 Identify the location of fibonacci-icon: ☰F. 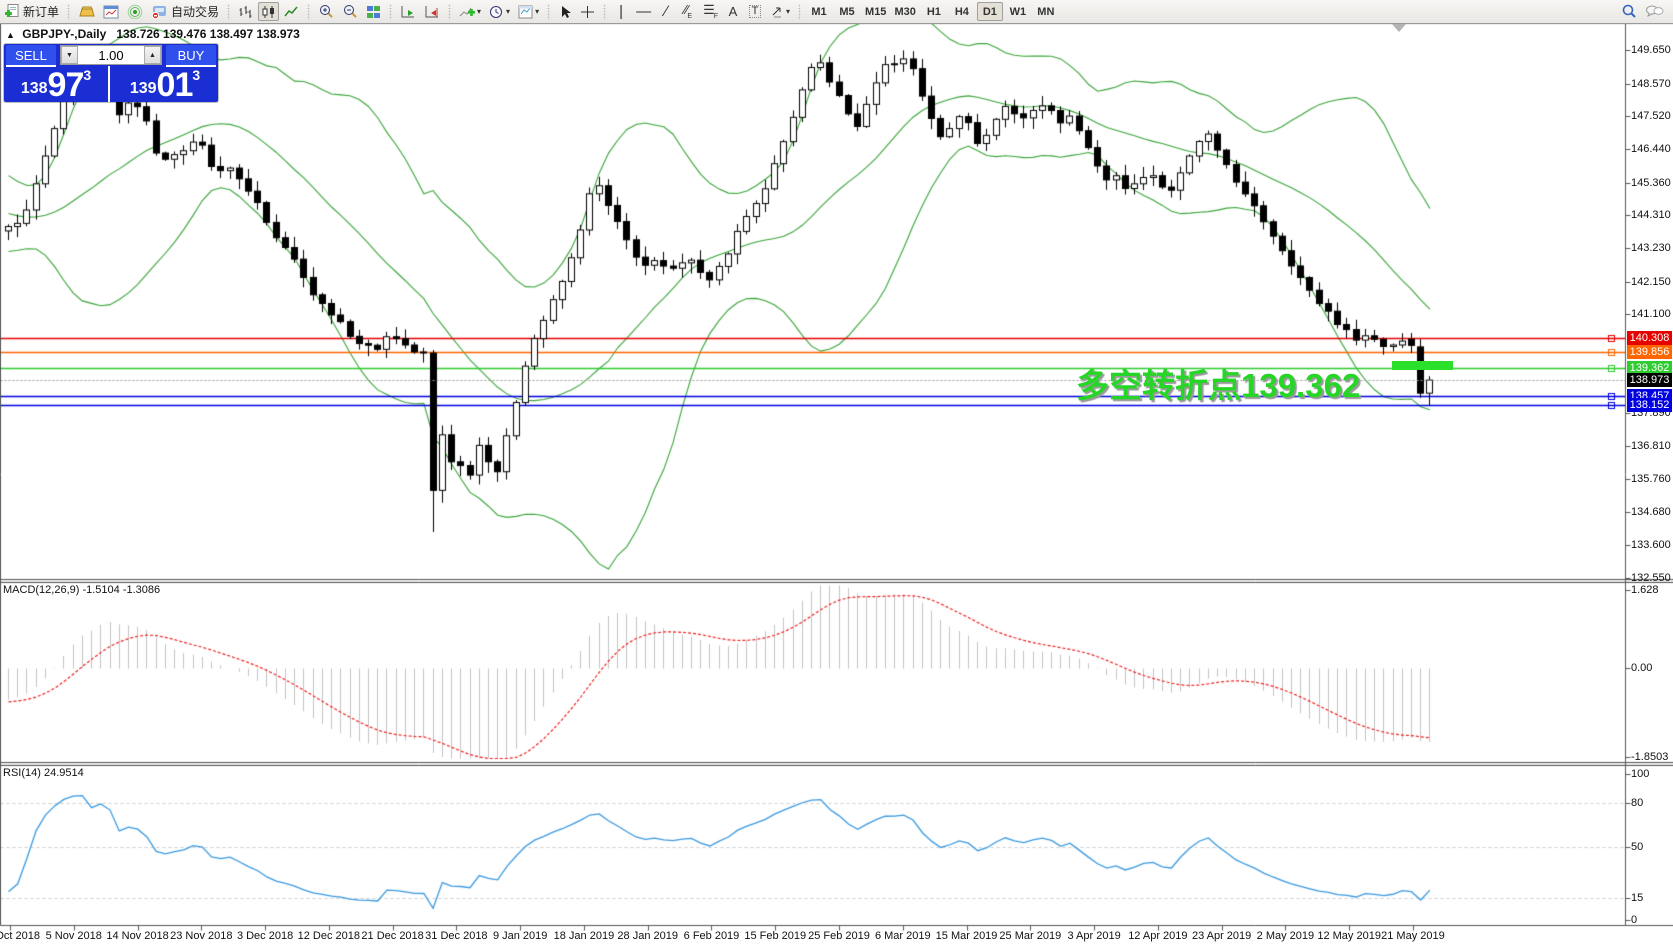
(711, 11).